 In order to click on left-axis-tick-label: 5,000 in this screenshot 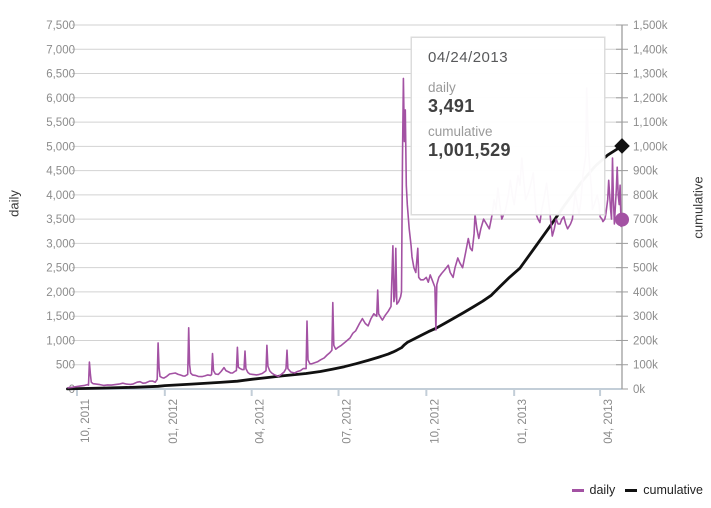, I will do `click(60, 147)`.